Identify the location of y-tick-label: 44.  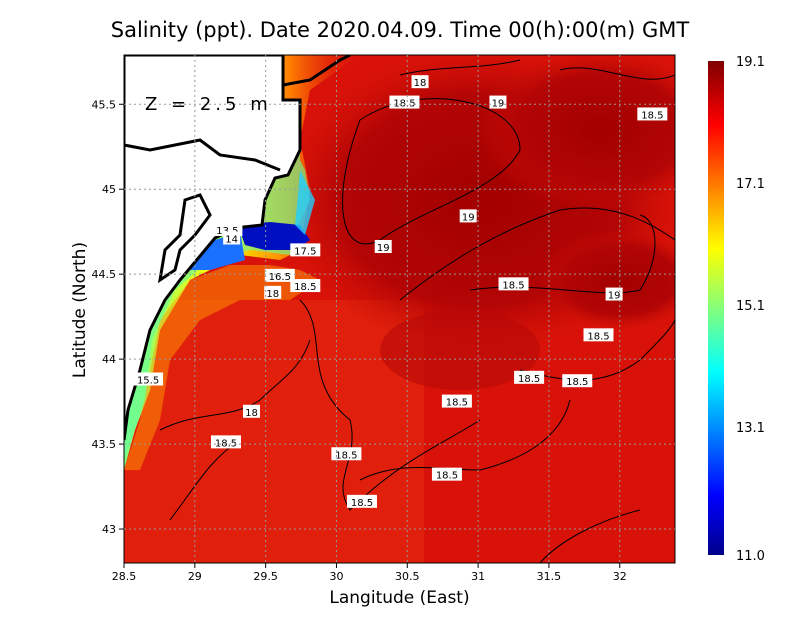
(109, 359).